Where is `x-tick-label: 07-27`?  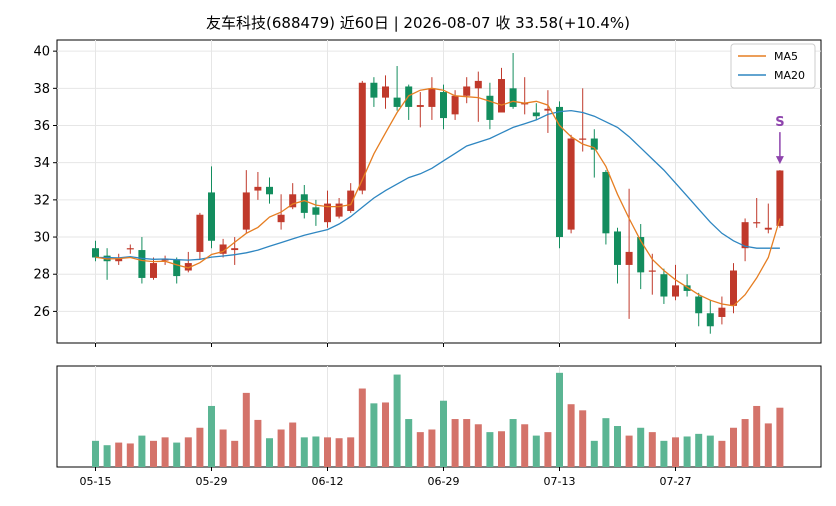
x-tick-label: 07-27 is located at coordinates (676, 481).